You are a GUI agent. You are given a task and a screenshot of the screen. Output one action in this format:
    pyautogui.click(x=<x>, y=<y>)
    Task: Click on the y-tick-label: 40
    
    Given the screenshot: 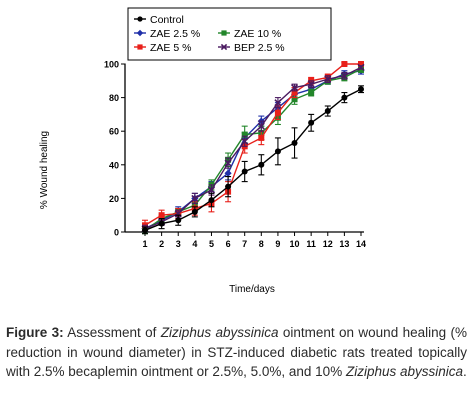 What is the action you would take?
    pyautogui.click(x=114, y=165)
    